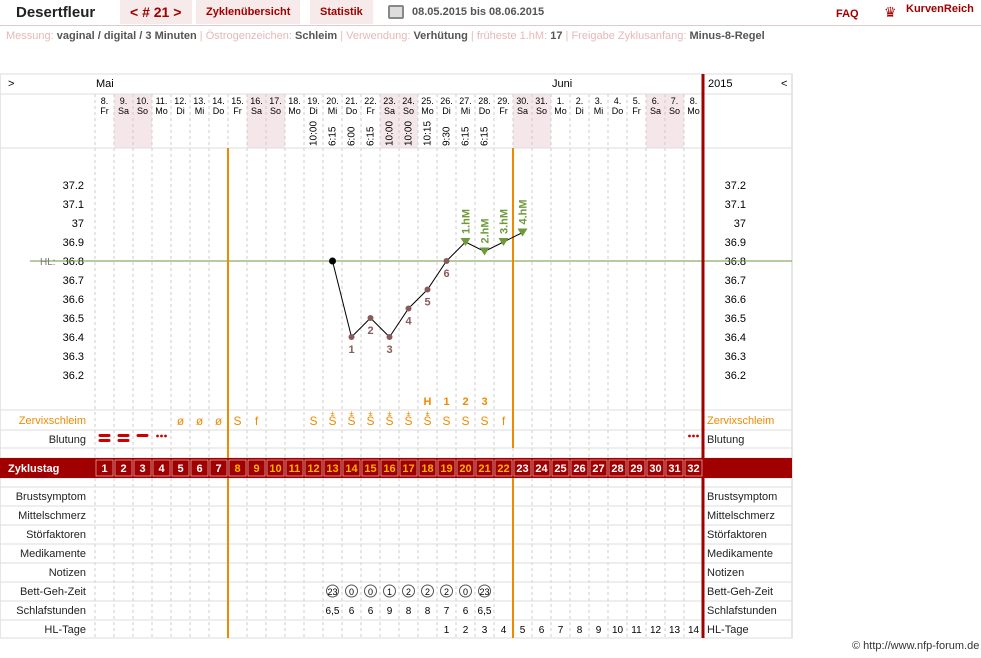 The image size is (981, 658). Describe the element at coordinates (725, 440) in the screenshot. I see `blutung-label-right: Blutung` at that location.